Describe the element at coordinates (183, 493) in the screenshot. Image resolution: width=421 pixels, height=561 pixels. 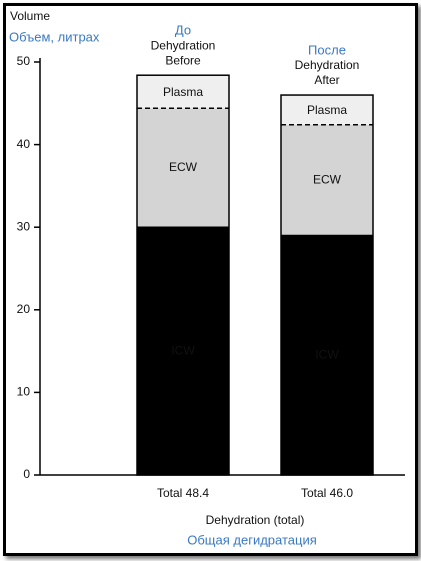
I see `x-tick-label: Total 48.4` at that location.